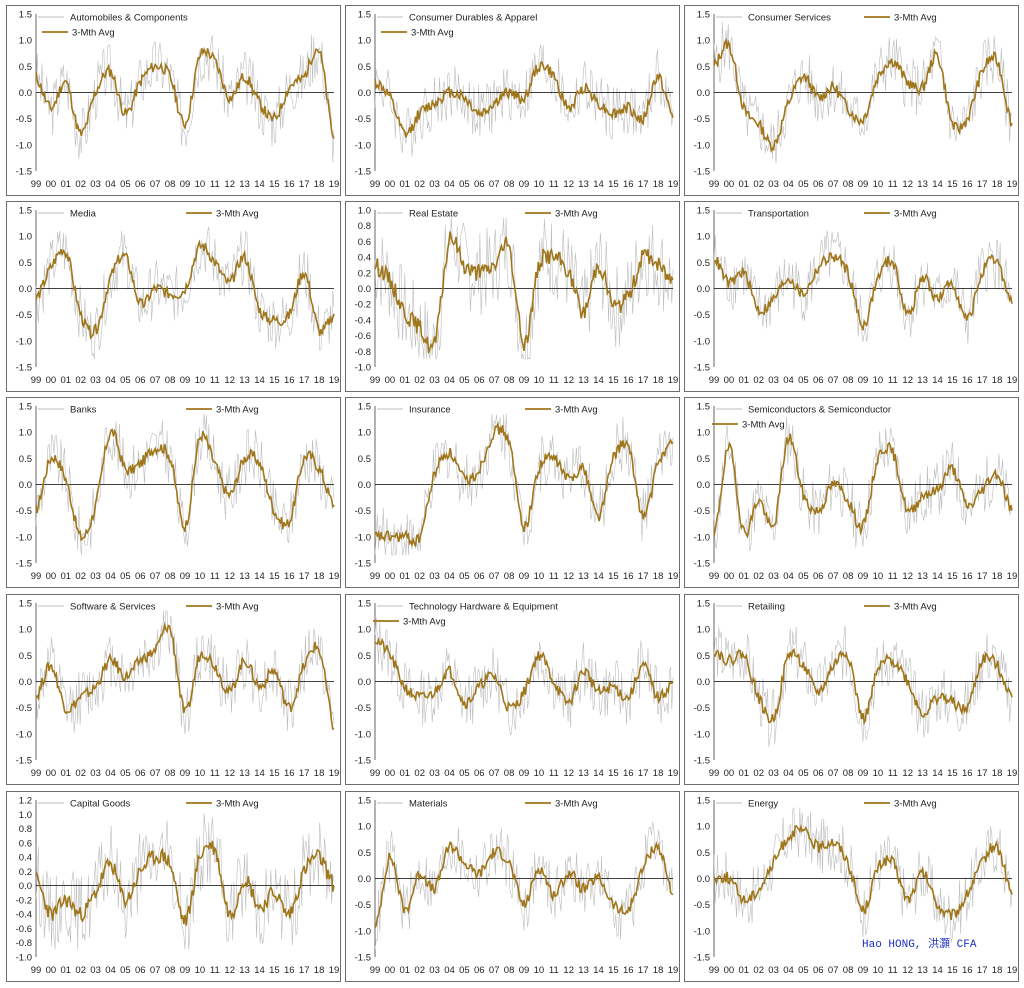 The height and width of the screenshot is (988, 1024). Describe the element at coordinates (363, 352) in the screenshot. I see `y-tick-label: -0.8` at that location.